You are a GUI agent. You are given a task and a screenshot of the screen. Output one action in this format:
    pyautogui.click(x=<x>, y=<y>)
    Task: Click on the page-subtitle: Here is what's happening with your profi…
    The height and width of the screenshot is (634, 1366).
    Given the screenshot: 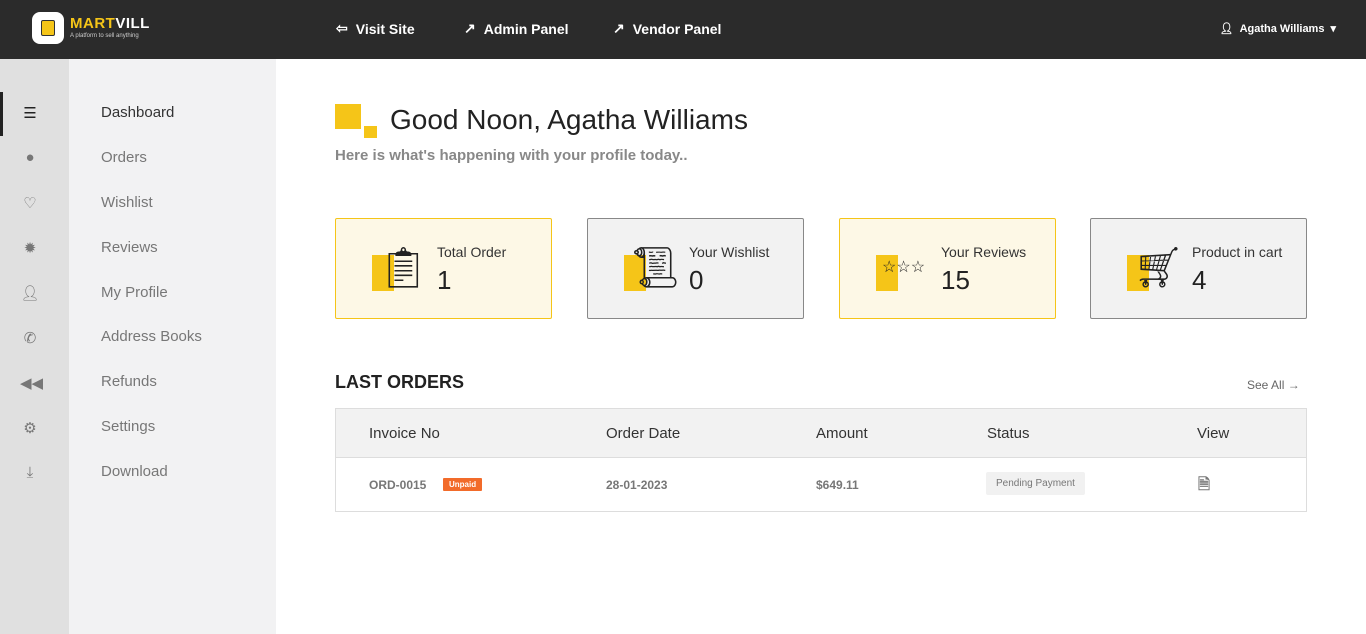 What is the action you would take?
    pyautogui.click(x=511, y=155)
    